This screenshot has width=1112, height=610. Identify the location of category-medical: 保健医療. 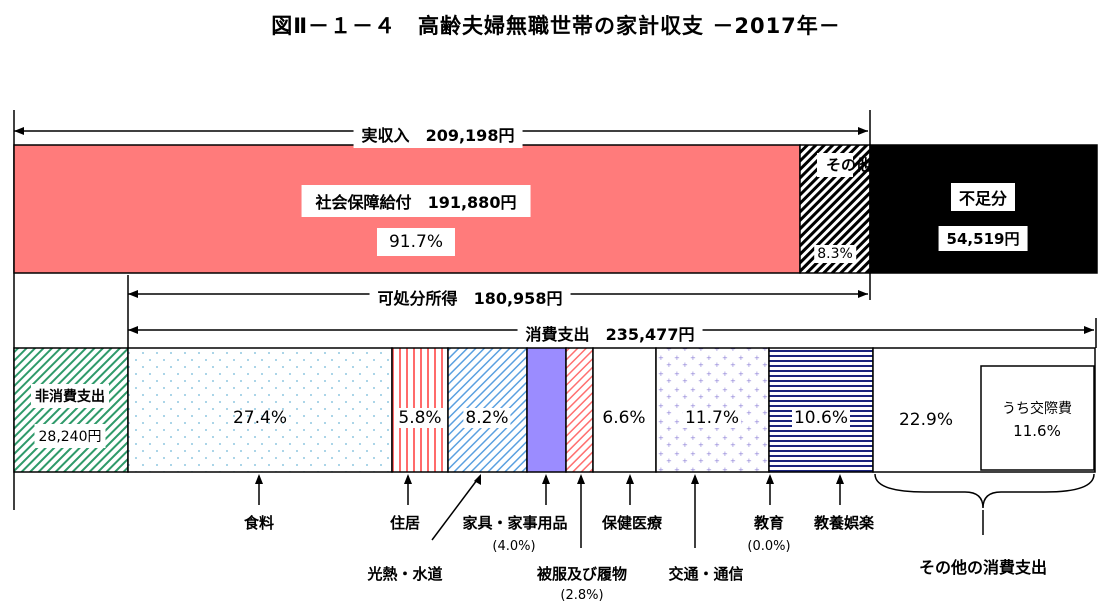
(632, 523).